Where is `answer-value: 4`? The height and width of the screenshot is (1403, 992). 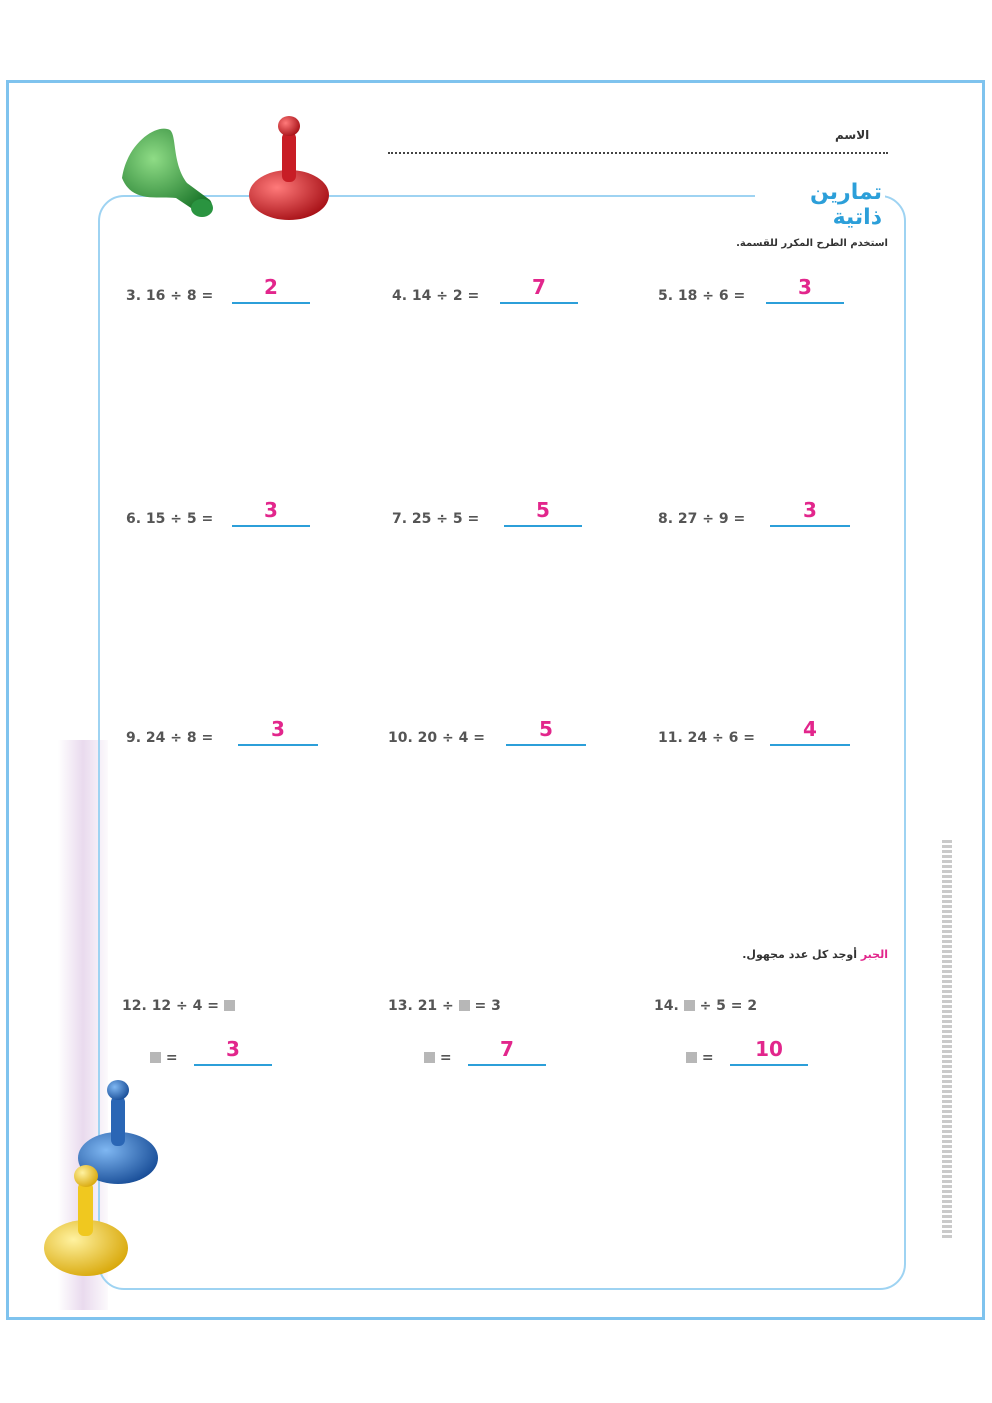
answer-value: 4 is located at coordinates (810, 729).